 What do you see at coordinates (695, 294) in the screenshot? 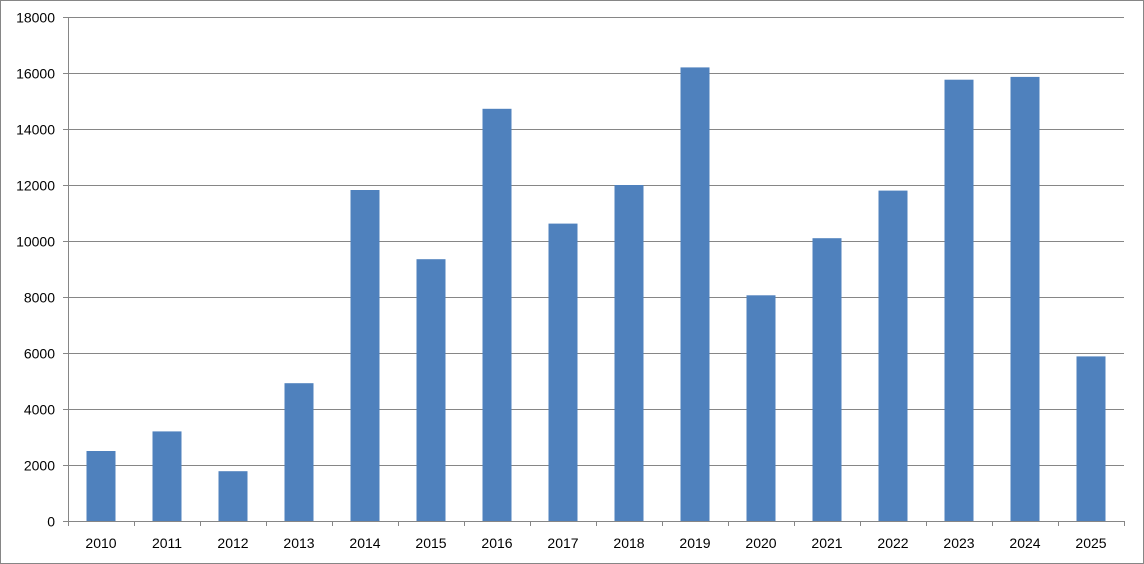
I see `bar-2019` at bounding box center [695, 294].